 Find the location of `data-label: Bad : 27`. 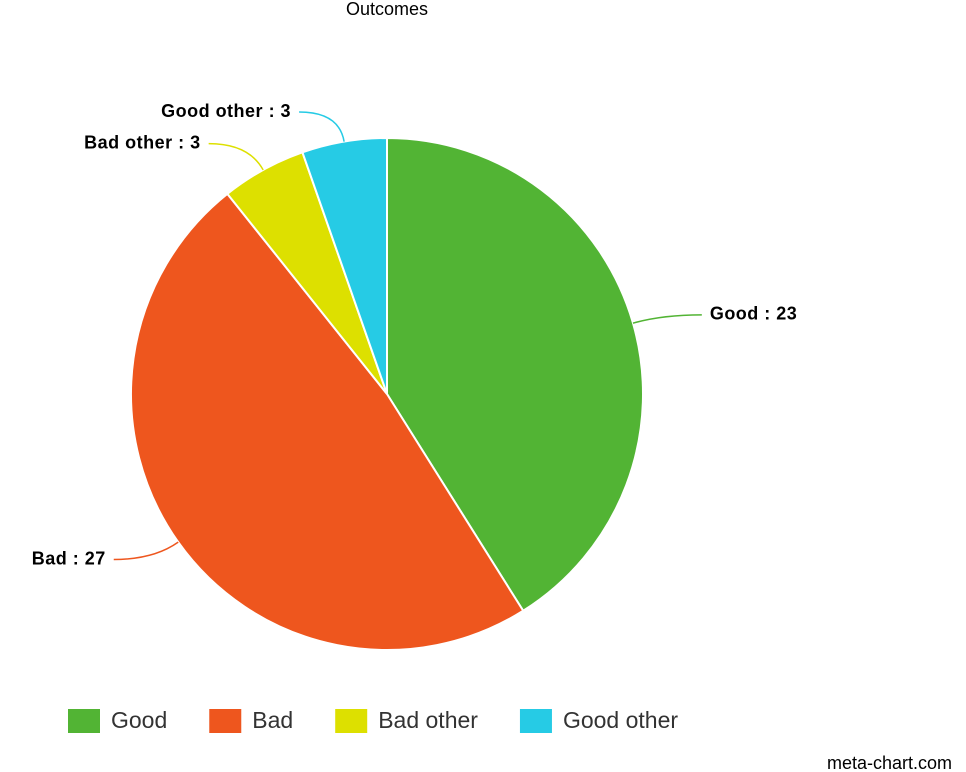

data-label: Bad : 27 is located at coordinates (69, 558).